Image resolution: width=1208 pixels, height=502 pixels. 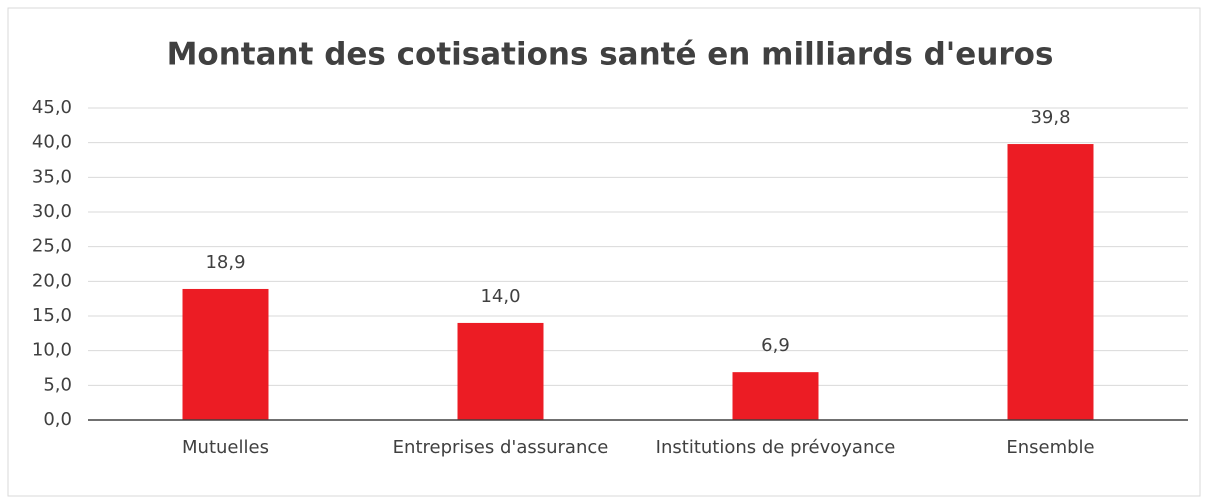 I want to click on y-tick-label: 25,0, so click(x=52, y=246).